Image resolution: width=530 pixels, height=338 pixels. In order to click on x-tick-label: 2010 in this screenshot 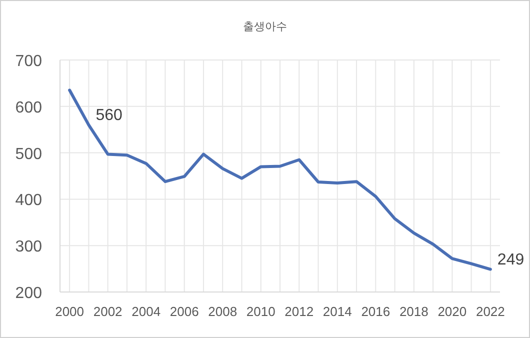, I will do `click(261, 311)`.